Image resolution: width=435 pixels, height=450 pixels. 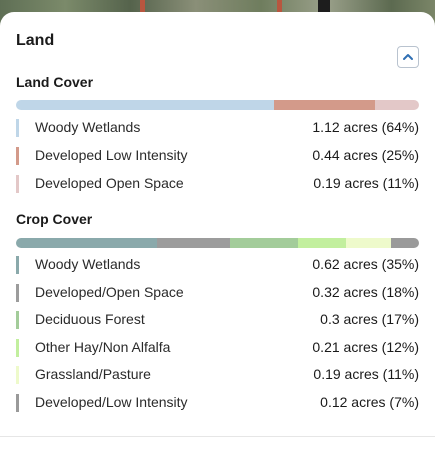 What do you see at coordinates (365, 346) in the screenshot?
I see `item-value: 0.21 acres (12%)` at bounding box center [365, 346].